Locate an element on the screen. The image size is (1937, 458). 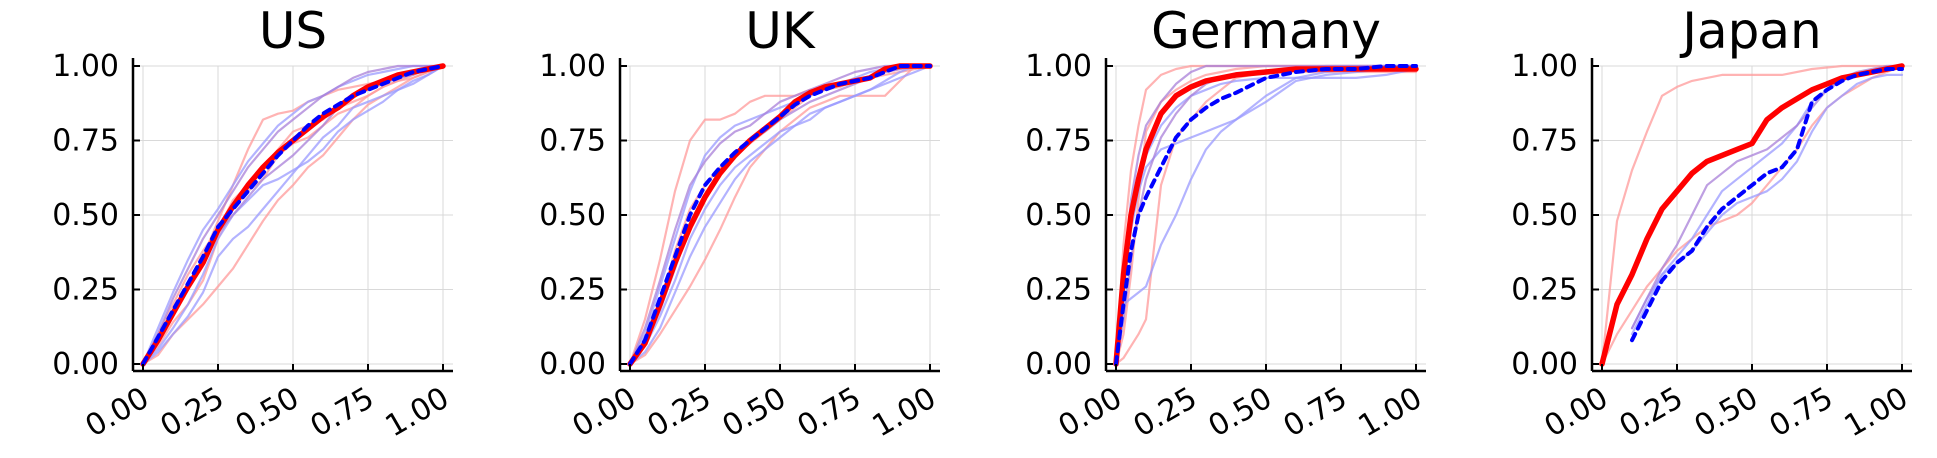
panel-title: Germany is located at coordinates (1266, 31).